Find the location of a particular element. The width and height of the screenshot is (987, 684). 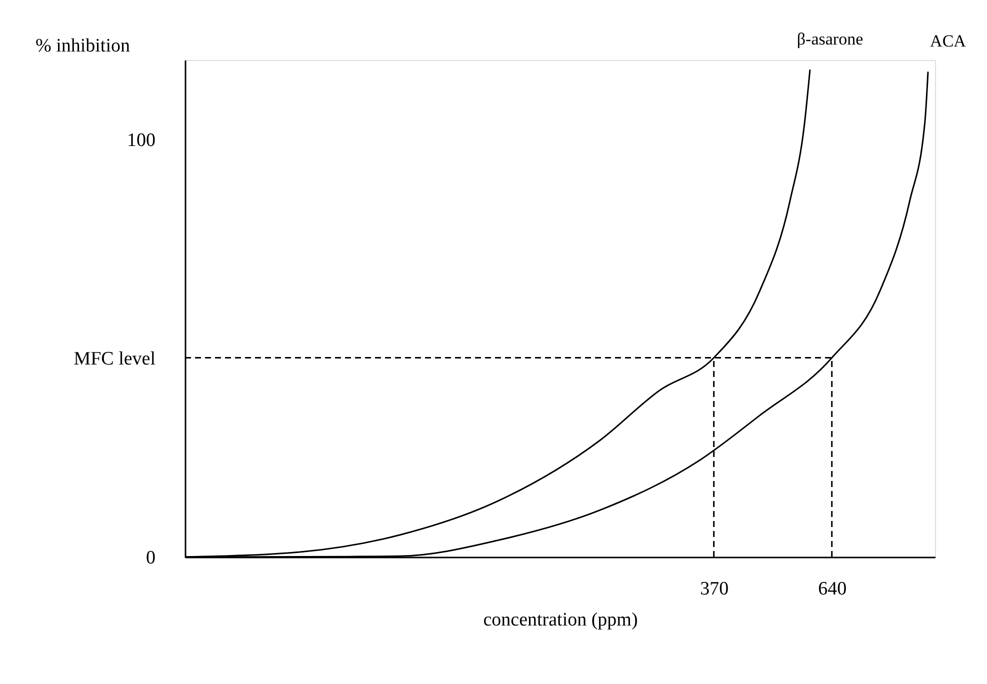

y-tick-label: MFC level is located at coordinates (115, 359).